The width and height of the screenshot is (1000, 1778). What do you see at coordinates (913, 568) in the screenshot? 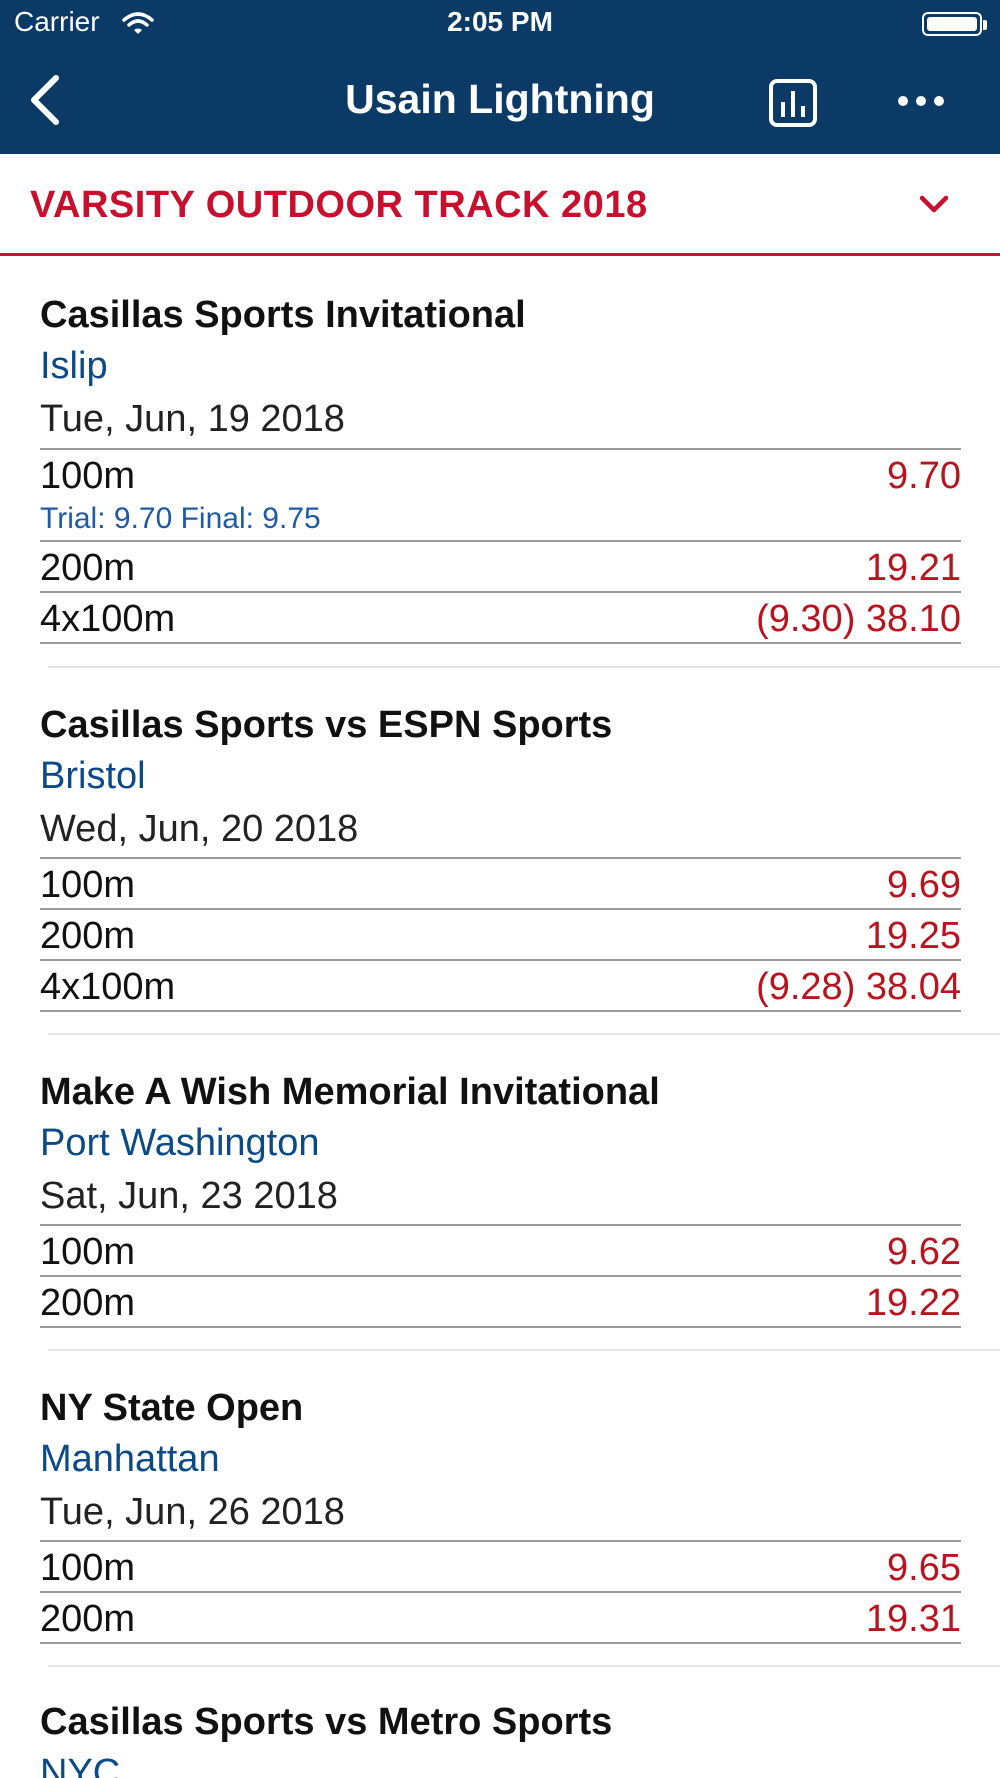
I see `event-result: 19.21` at bounding box center [913, 568].